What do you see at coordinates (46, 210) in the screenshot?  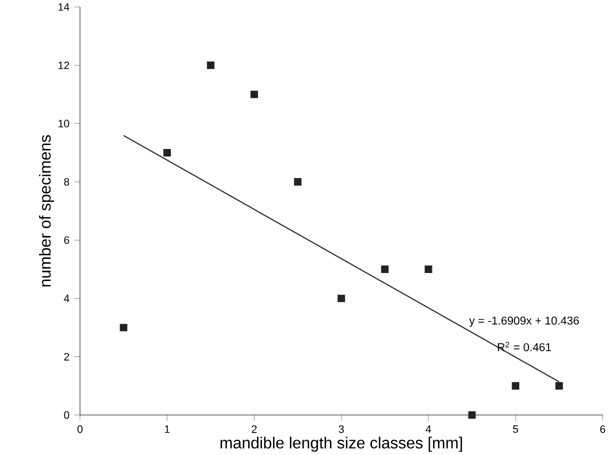 I see `y-axis-title: number of specimens` at bounding box center [46, 210].